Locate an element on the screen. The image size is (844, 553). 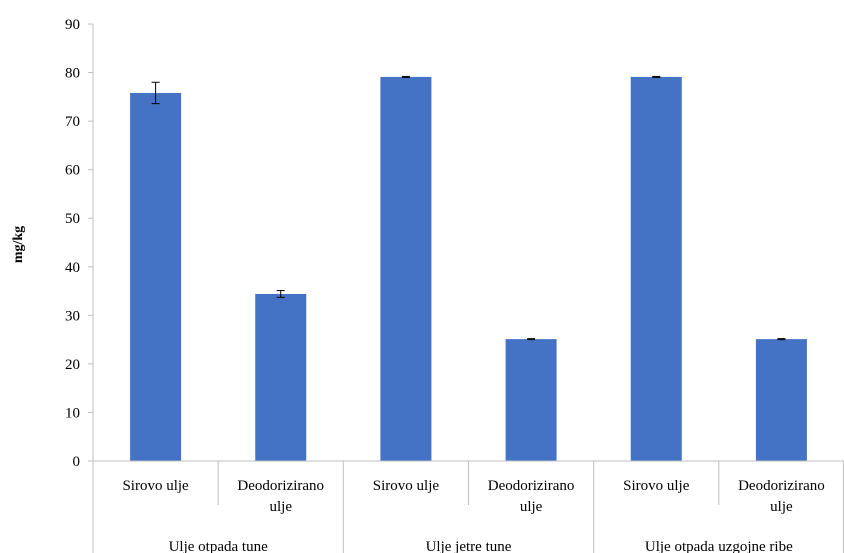
y-axis-label: mg/kg is located at coordinates (18, 244).